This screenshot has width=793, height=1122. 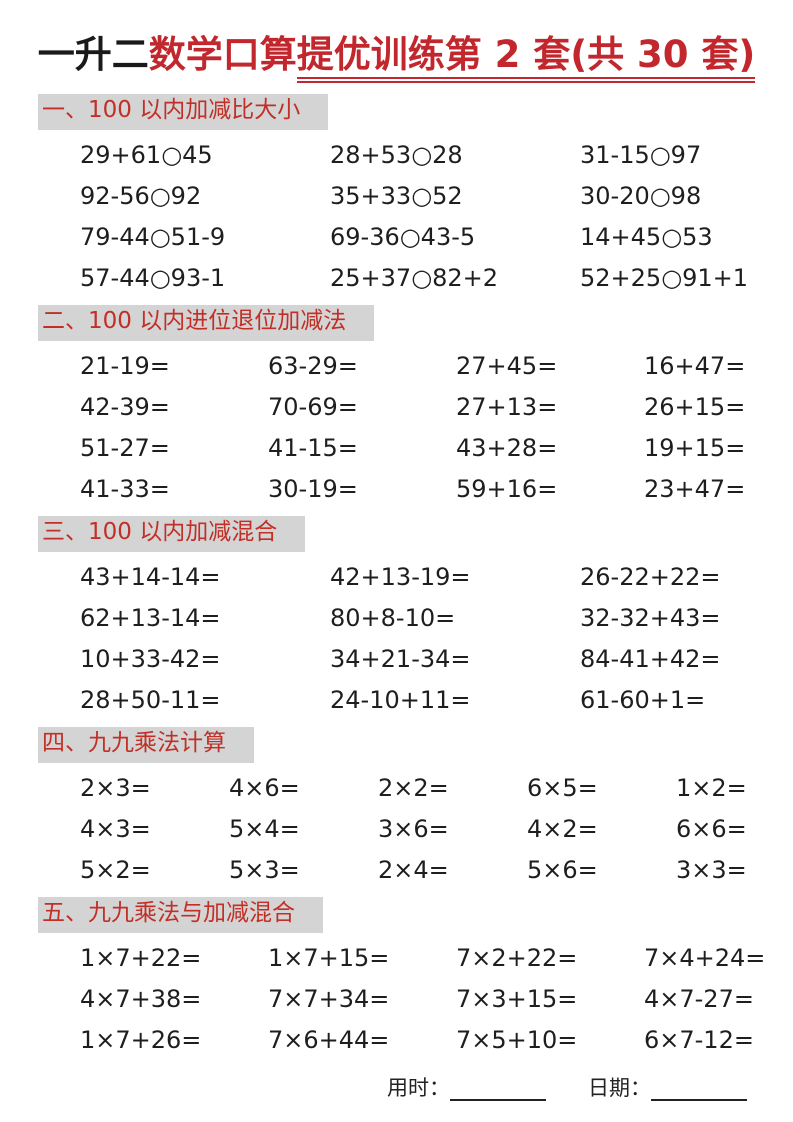 What do you see at coordinates (641, 196) in the screenshot?
I see `problem-cell: 30-20○98` at bounding box center [641, 196].